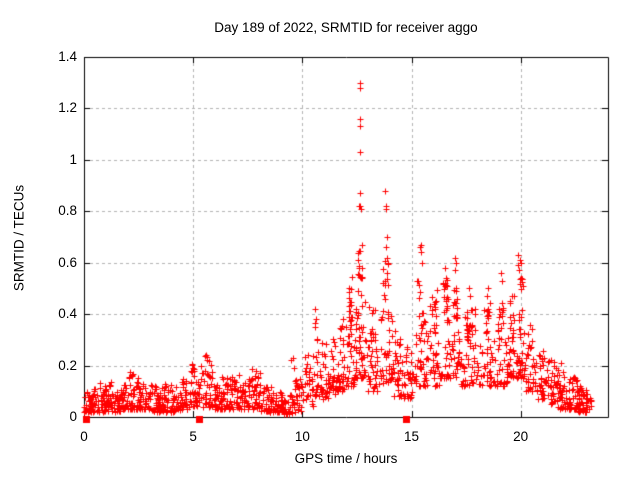  Describe the element at coordinates (193, 436) in the screenshot. I see `x-tick-label: 5` at that location.